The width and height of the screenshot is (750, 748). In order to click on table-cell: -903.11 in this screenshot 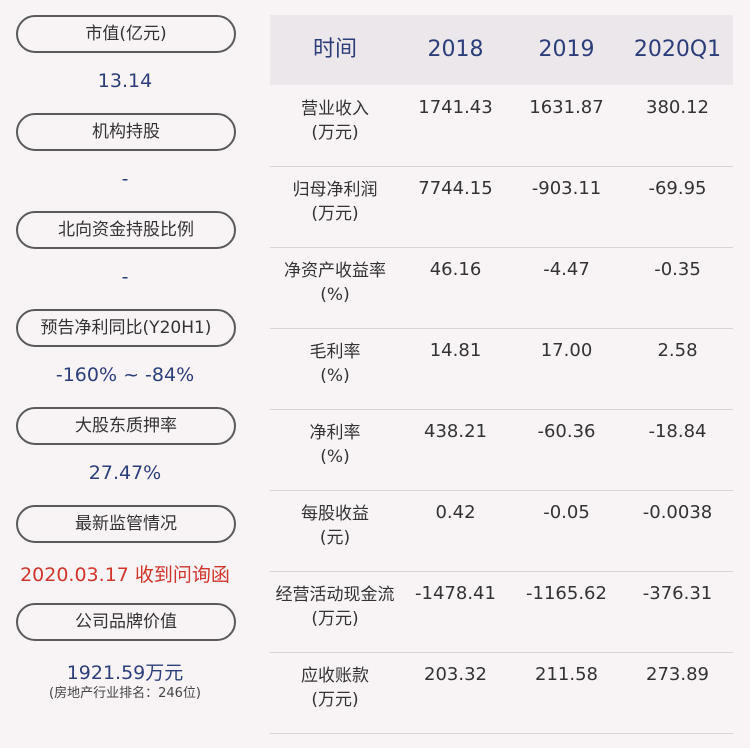, I will do `click(566, 188)`.